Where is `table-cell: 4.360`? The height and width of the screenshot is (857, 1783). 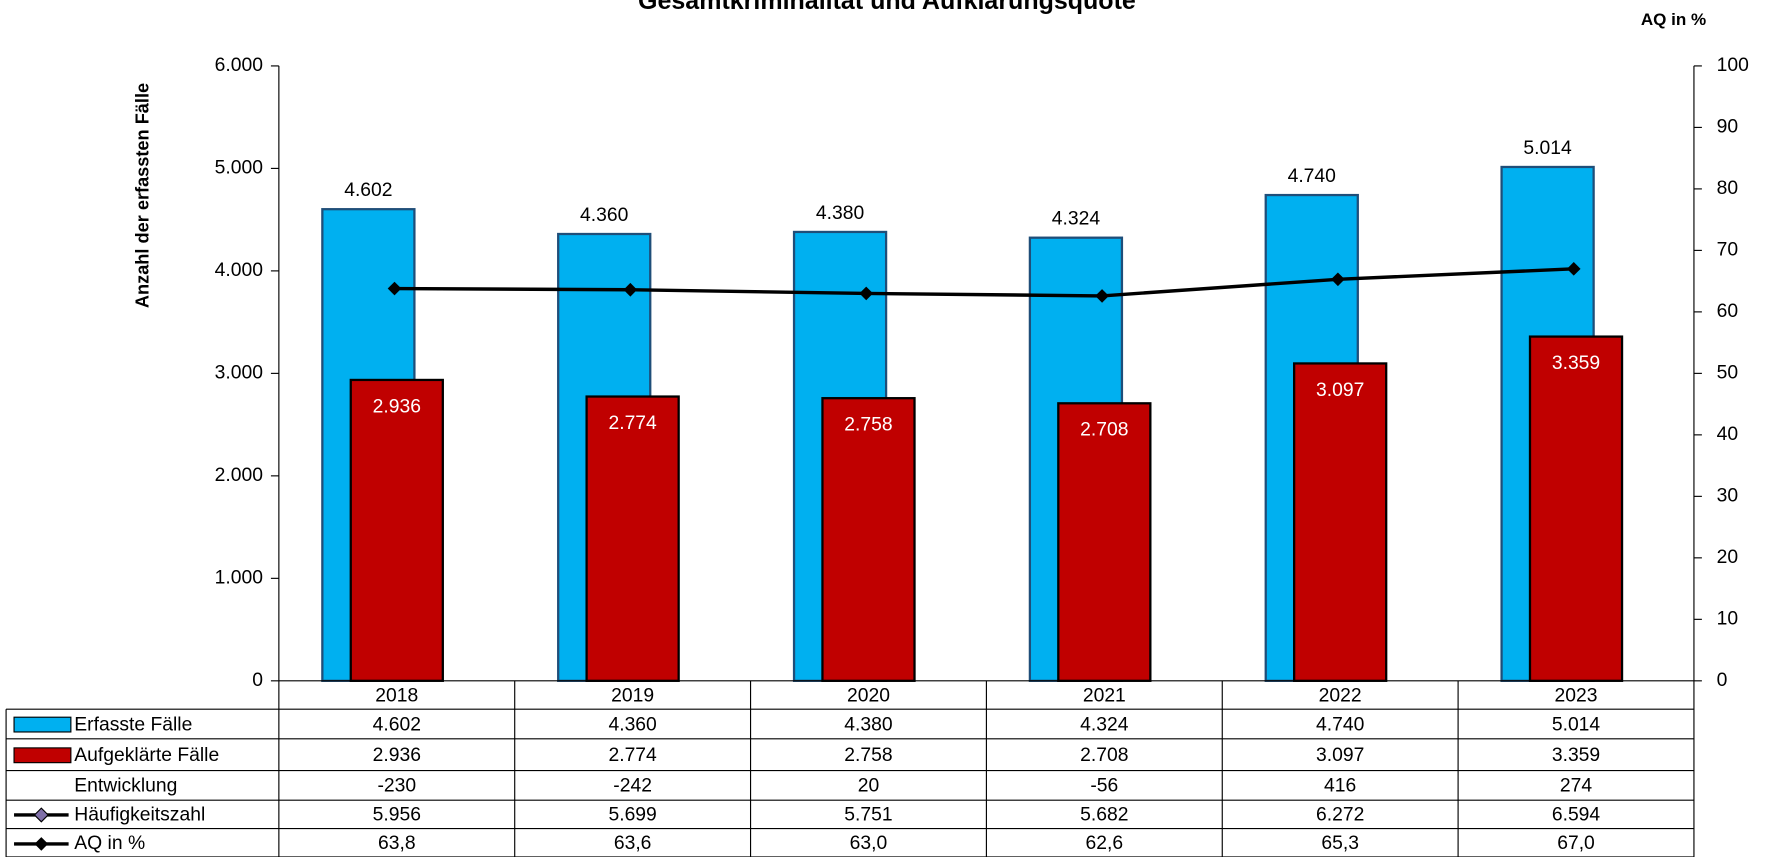
table-cell: 4.360 is located at coordinates (632, 724).